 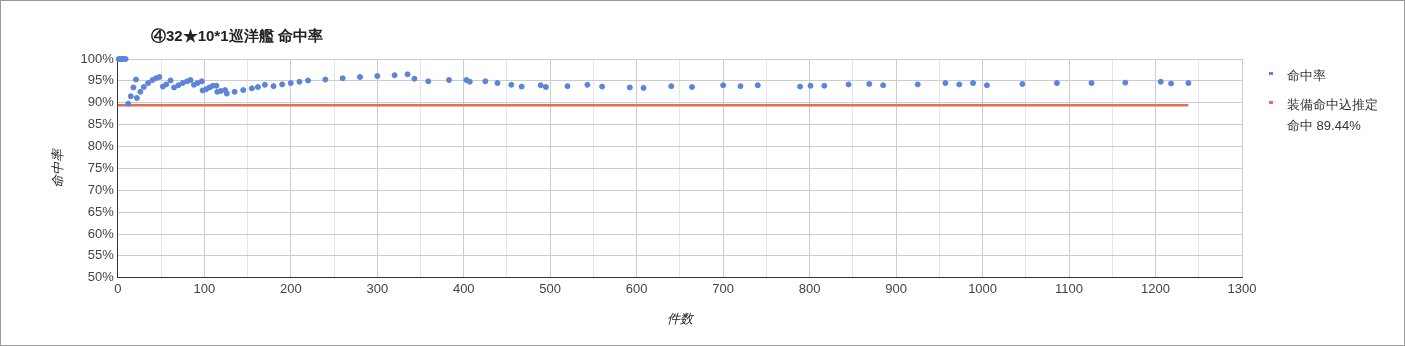 I want to click on y-tick-label: 50%, so click(x=101, y=277).